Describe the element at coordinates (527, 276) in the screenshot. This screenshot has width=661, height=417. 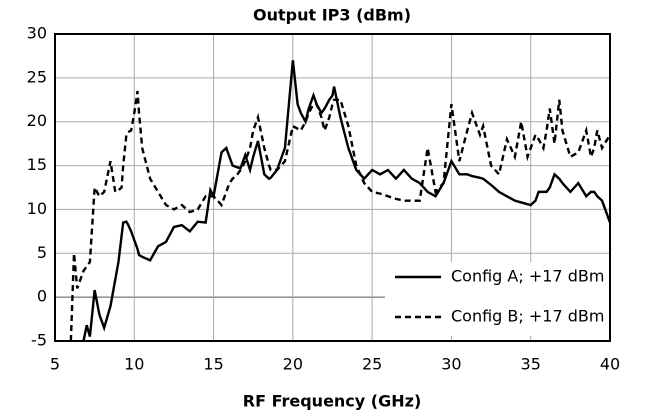
I see `legend-label: Config A; +17 dBm` at that location.